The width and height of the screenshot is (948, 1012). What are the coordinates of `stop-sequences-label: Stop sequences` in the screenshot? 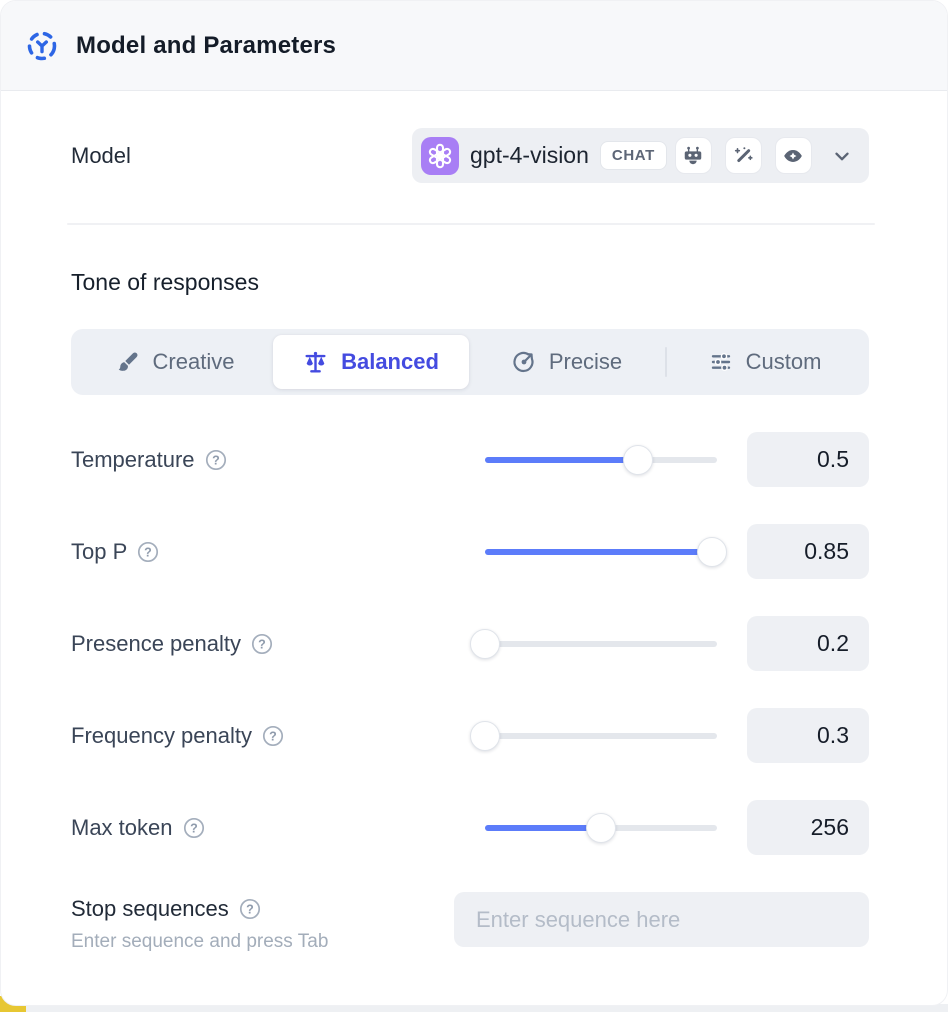 It's located at (150, 908).